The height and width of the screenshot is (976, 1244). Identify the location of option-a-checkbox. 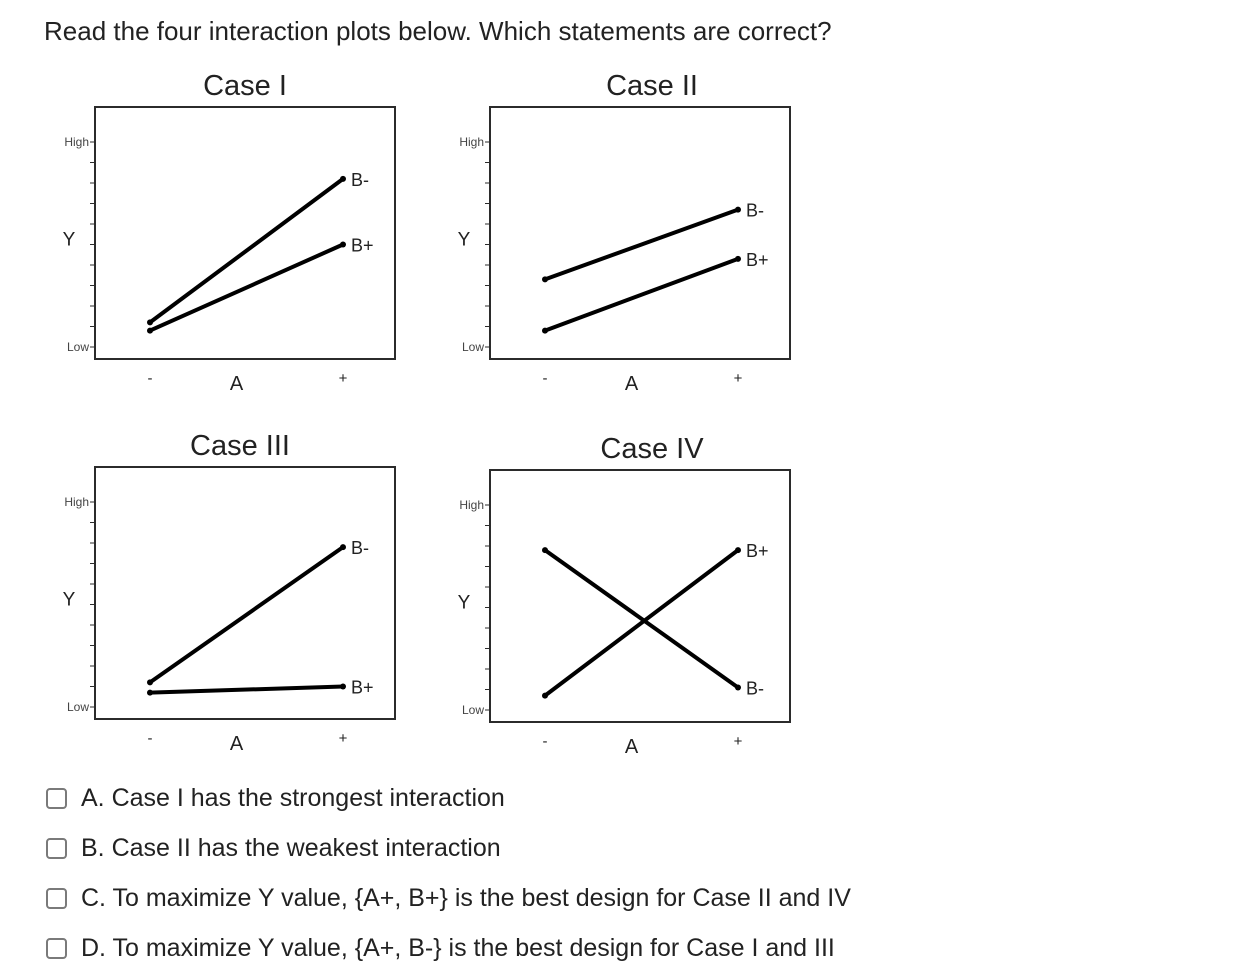
(56, 798).